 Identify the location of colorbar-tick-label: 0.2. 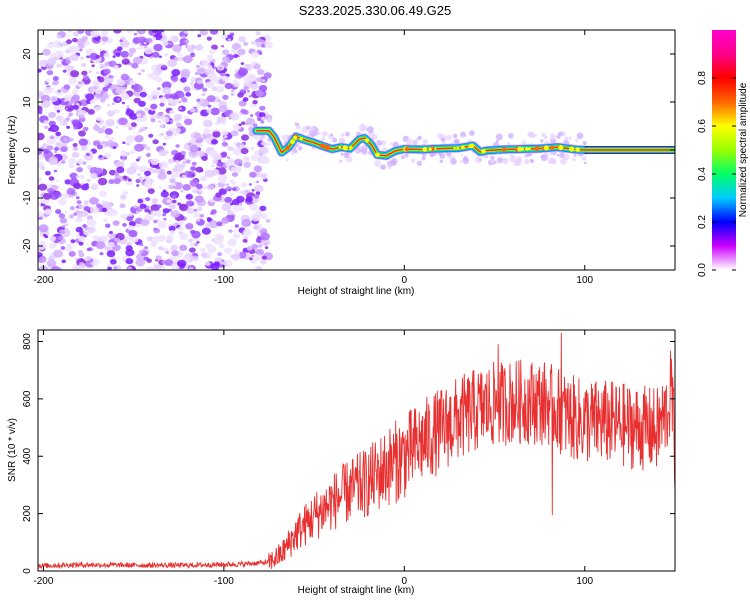
(702, 222).